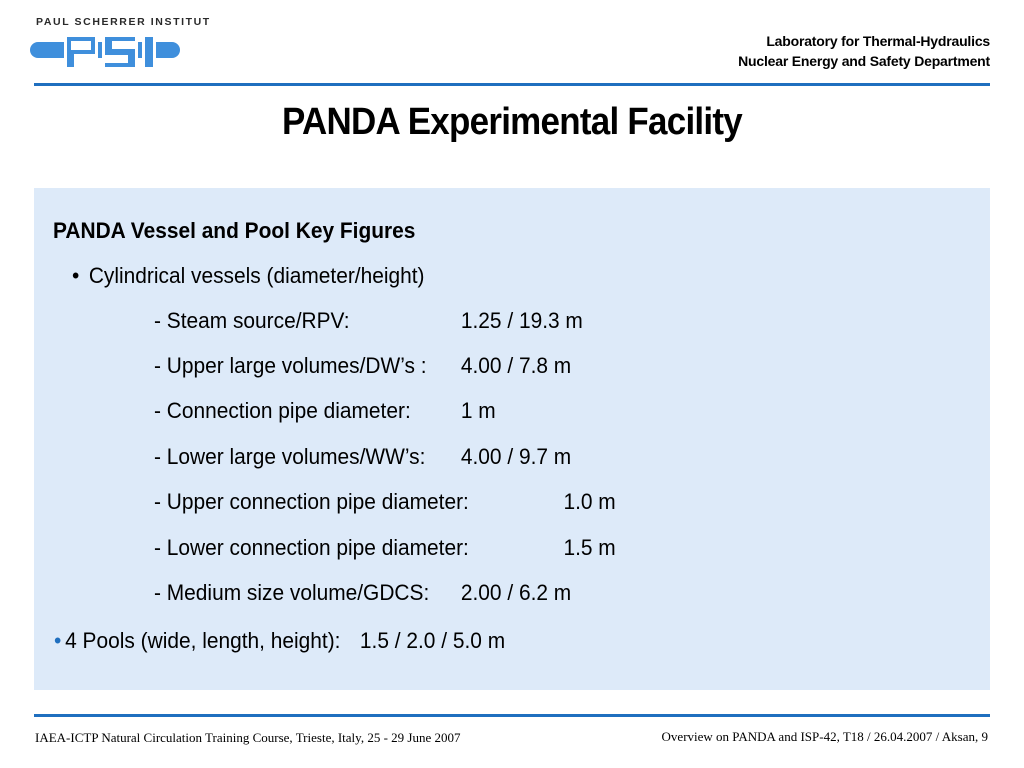 The width and height of the screenshot is (1024, 768). I want to click on row-value: 2.00 / 6.2 m, so click(516, 592).